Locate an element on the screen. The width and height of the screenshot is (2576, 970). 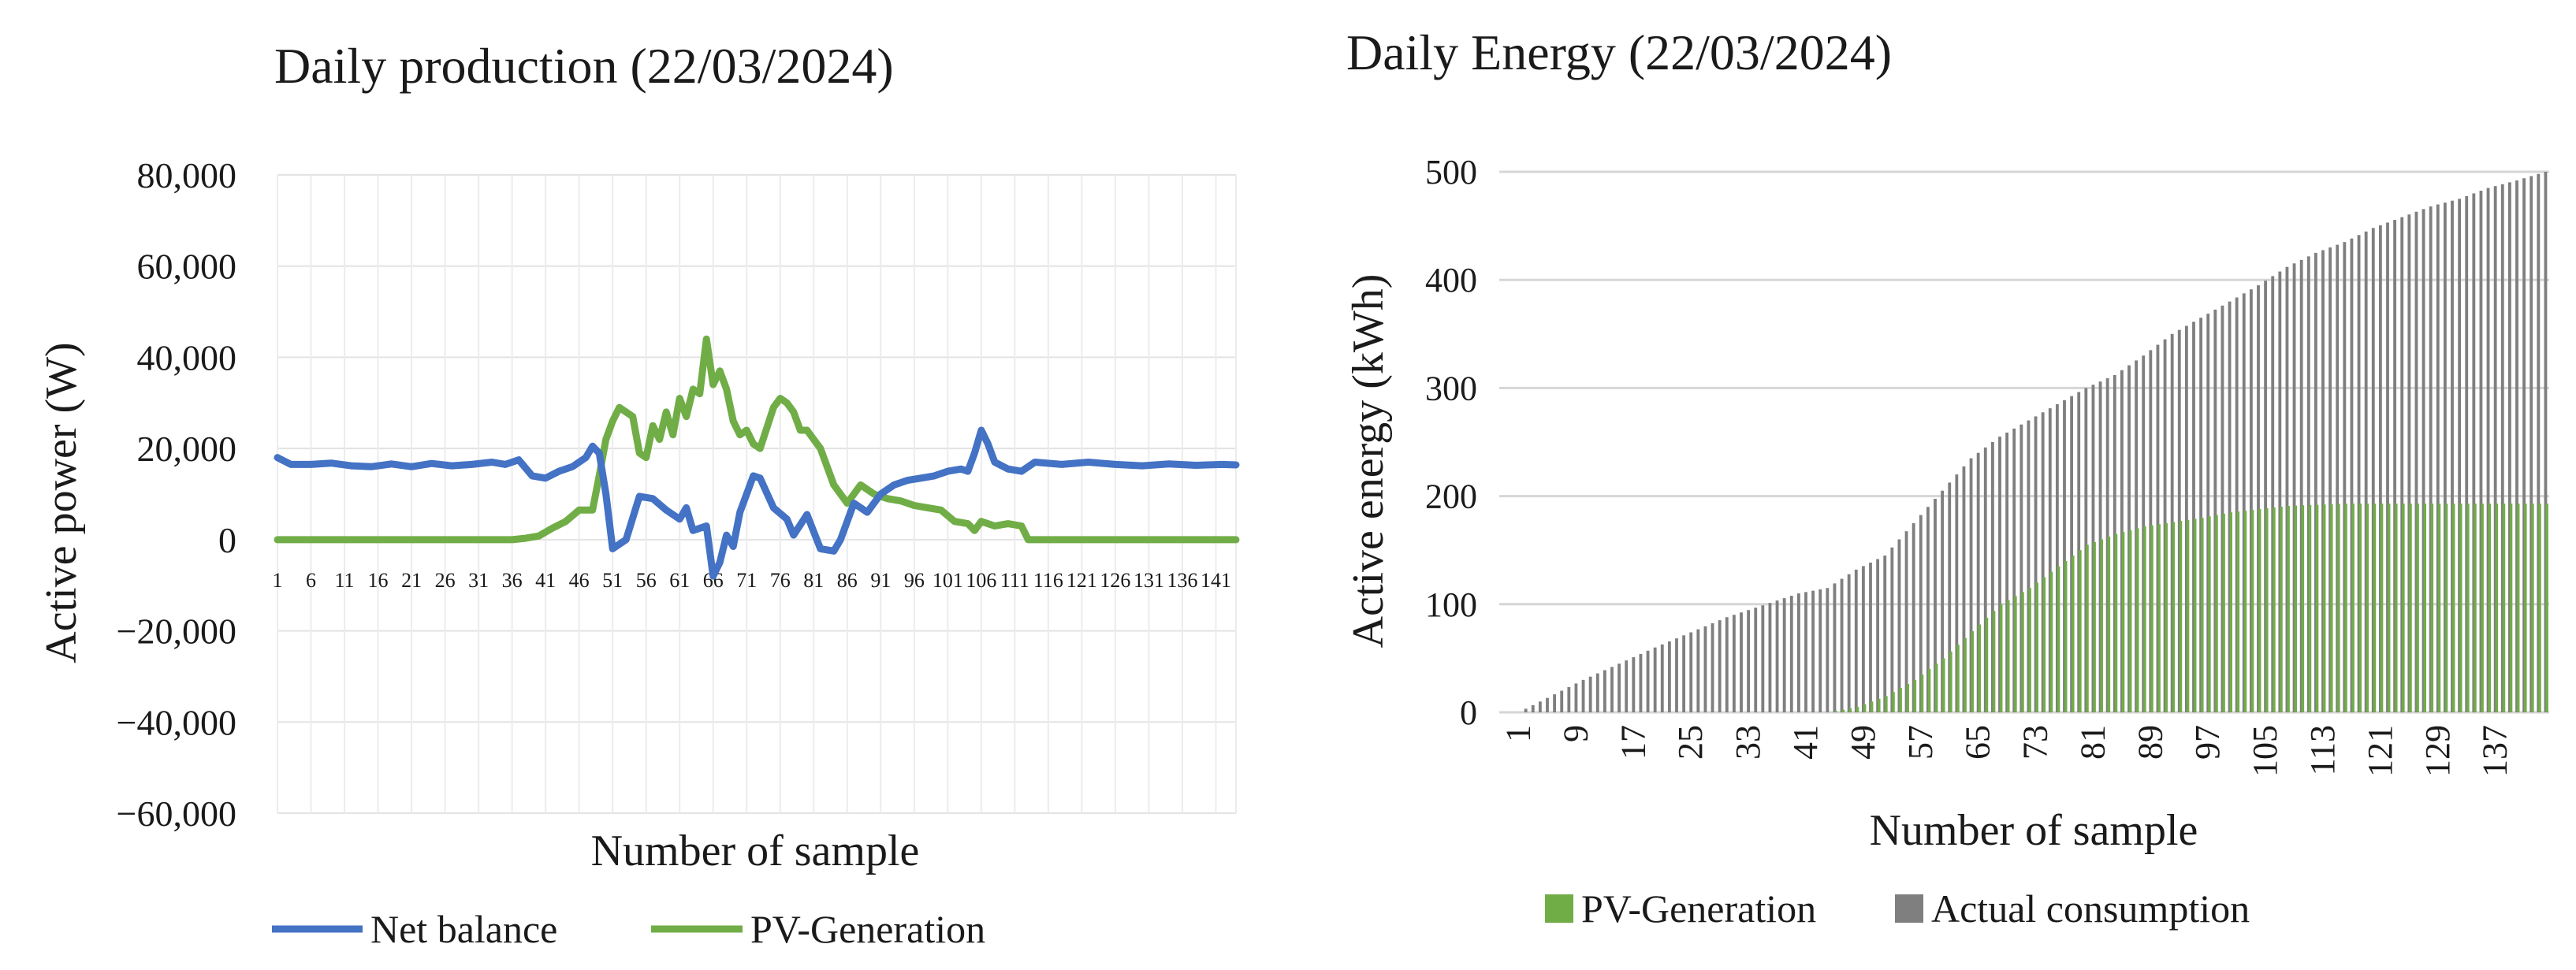
legend-label-pv-generation: PV-Generation is located at coordinates (867, 929).